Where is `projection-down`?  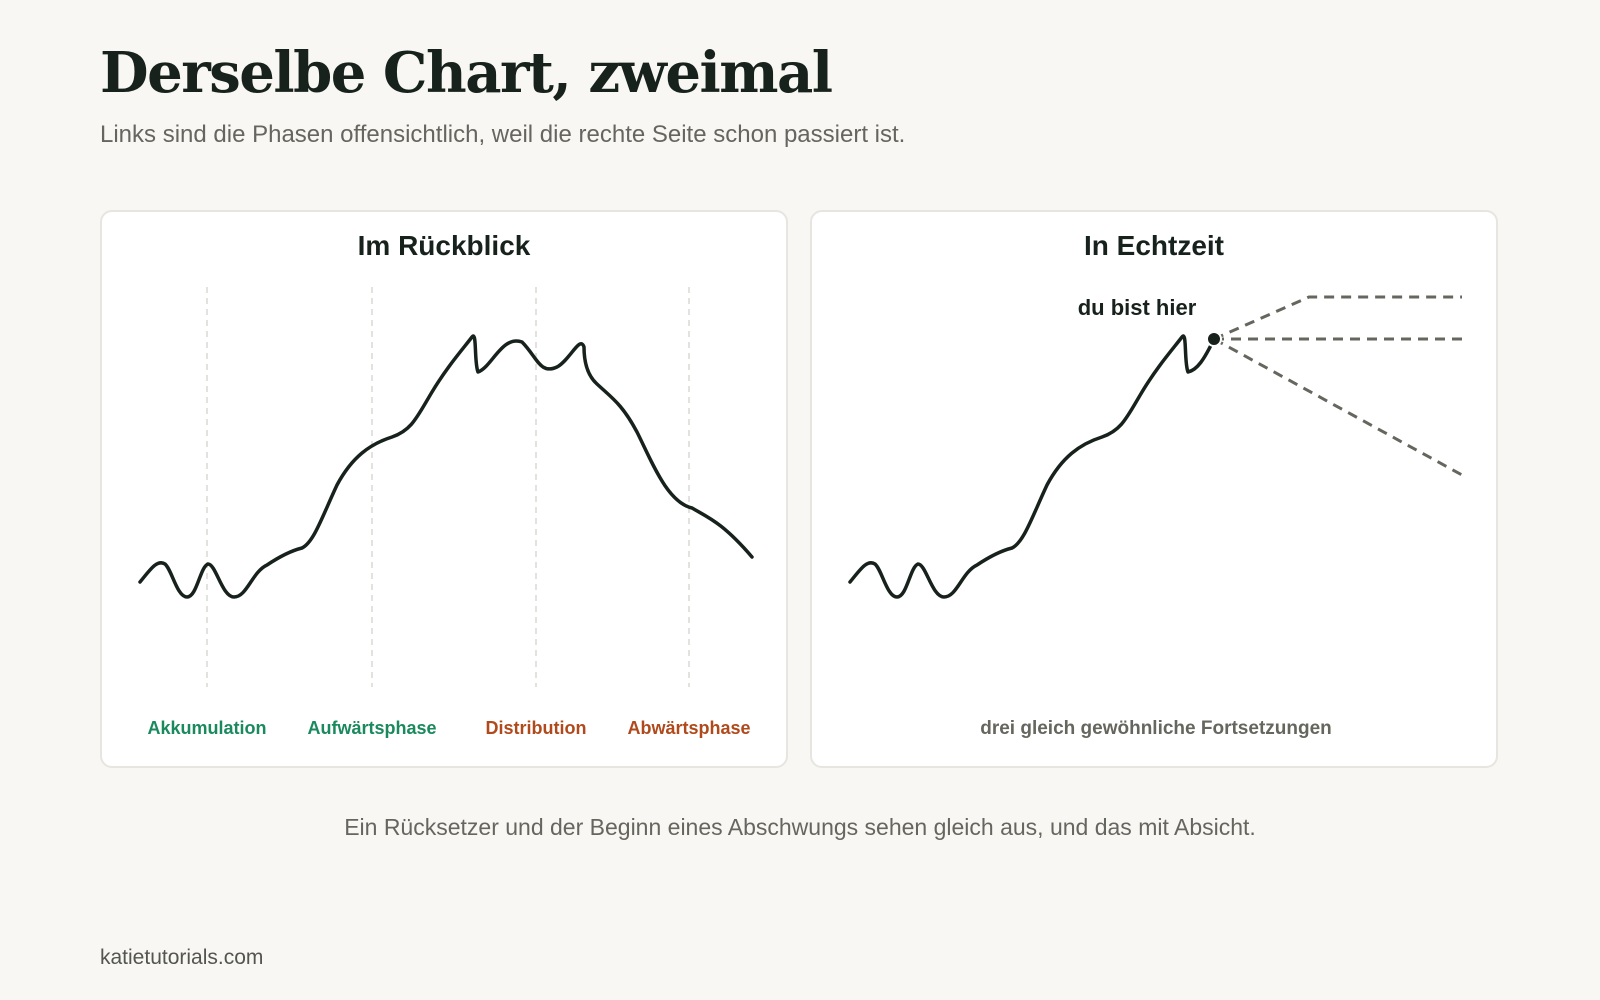 projection-down is located at coordinates (1338, 407).